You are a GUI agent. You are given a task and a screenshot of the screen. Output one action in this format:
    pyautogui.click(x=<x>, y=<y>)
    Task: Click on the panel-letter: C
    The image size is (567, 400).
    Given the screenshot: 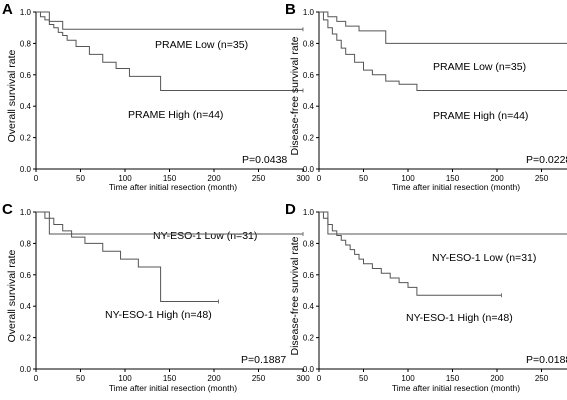 What is the action you would take?
    pyautogui.click(x=7, y=209)
    